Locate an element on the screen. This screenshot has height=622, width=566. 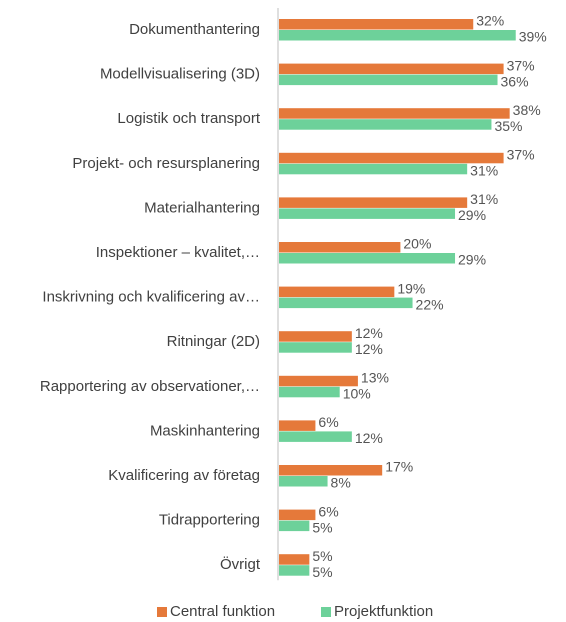
value-label: 19% is located at coordinates (411, 288).